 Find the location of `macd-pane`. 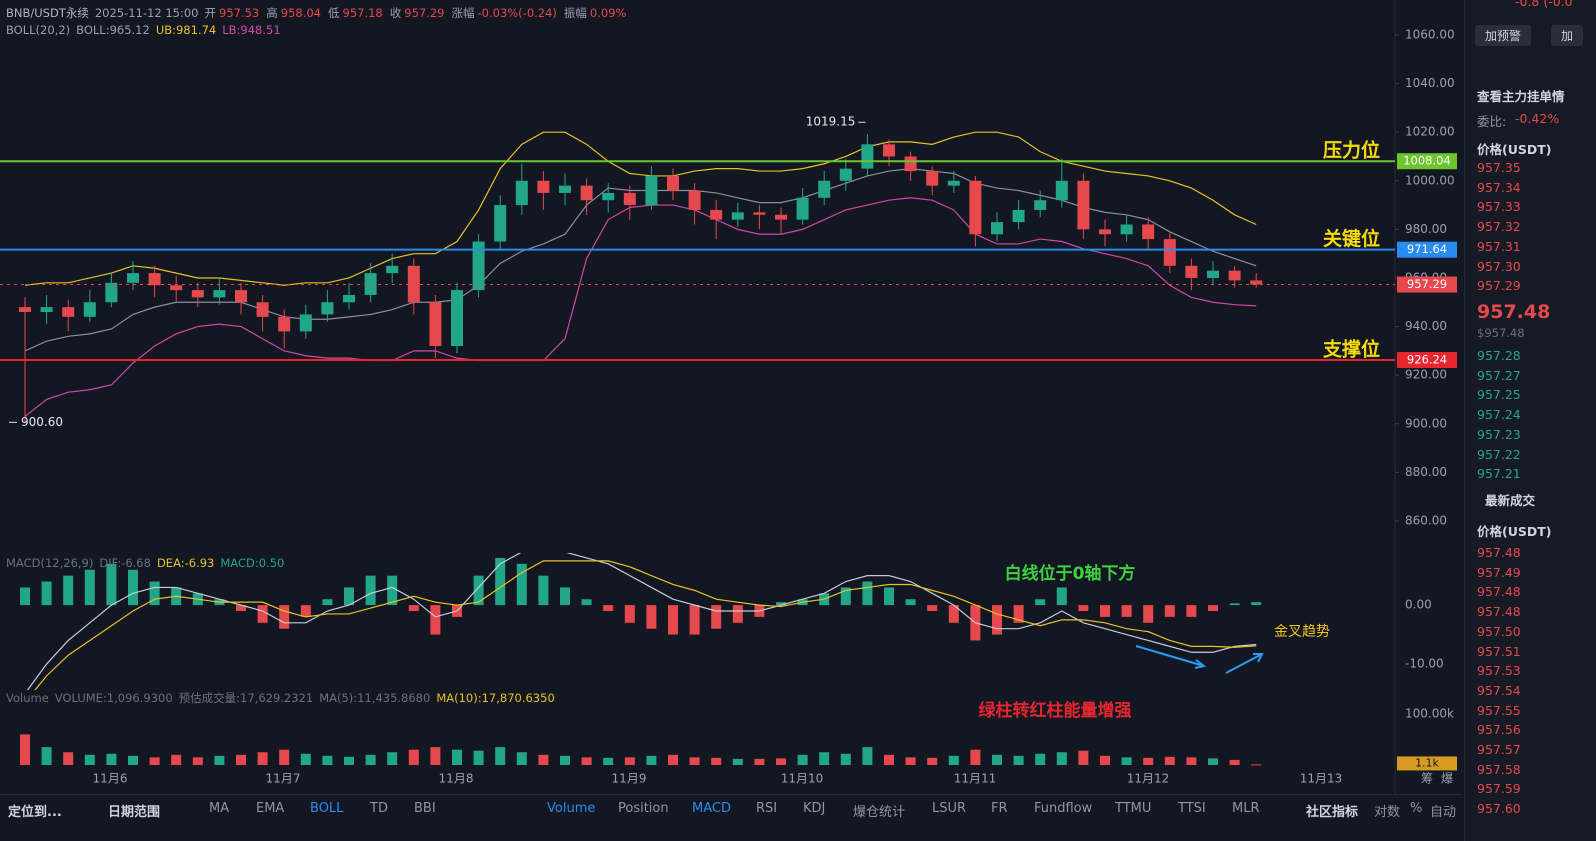

macd-pane is located at coordinates (641, 621).